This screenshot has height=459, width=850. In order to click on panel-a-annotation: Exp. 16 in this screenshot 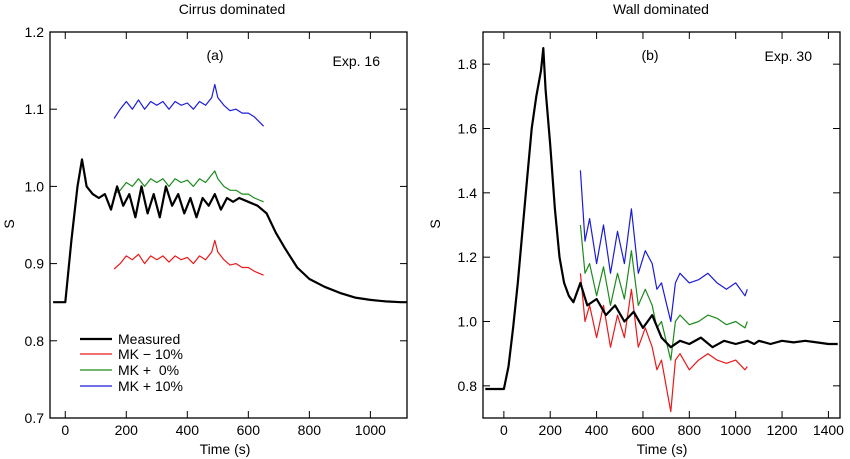, I will do `click(357, 61)`.